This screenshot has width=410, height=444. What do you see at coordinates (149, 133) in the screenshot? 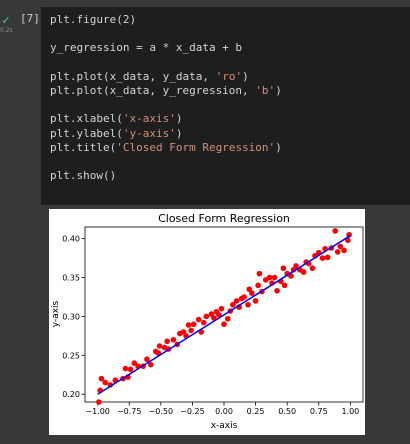
I see `string-literal: 'y-axis'` at bounding box center [149, 133].